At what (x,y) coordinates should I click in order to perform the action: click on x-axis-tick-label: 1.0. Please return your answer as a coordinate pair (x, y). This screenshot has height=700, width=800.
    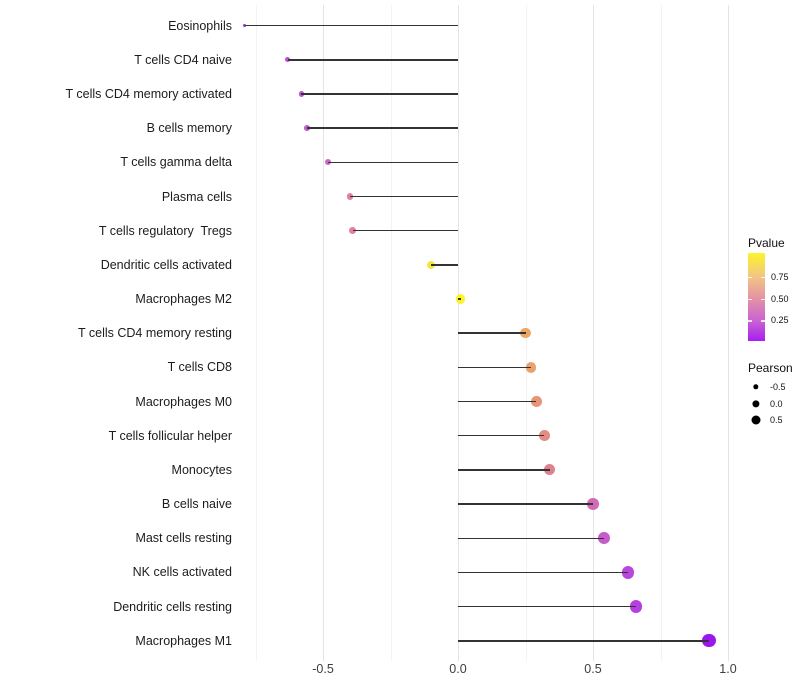
    Looking at the image, I should click on (728, 669).